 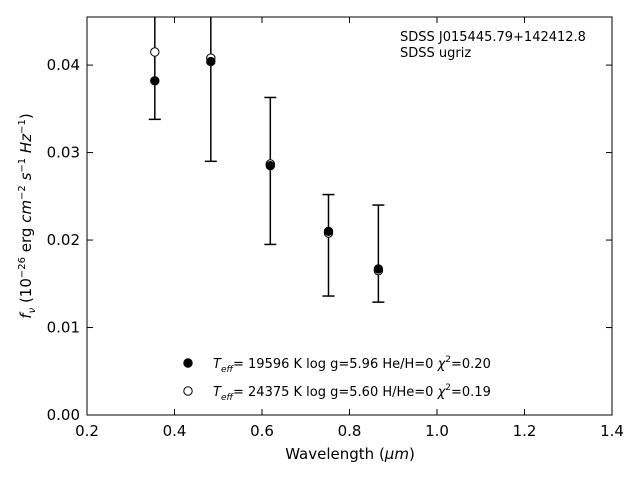 I want to click on y-tick-label: 0.02, so click(x=63, y=240).